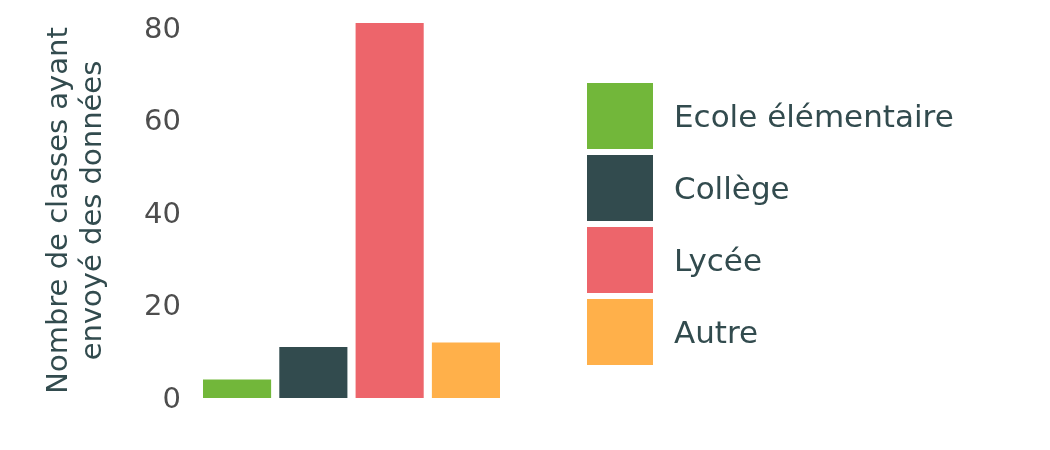 This screenshot has width=1050, height=450. I want to click on legend-label: Collège, so click(732, 188).